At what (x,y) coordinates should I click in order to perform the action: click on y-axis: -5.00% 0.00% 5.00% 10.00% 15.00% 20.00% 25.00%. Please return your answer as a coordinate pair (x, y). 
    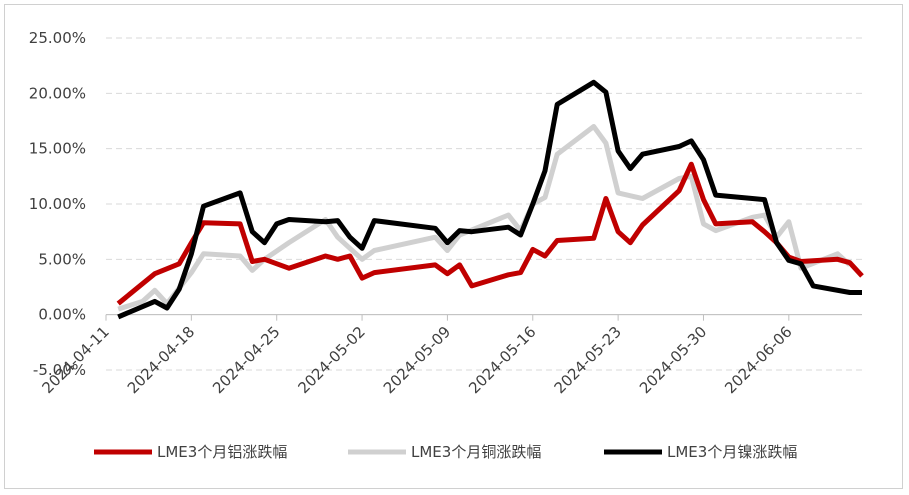
    Looking at the image, I should click on (57, 204).